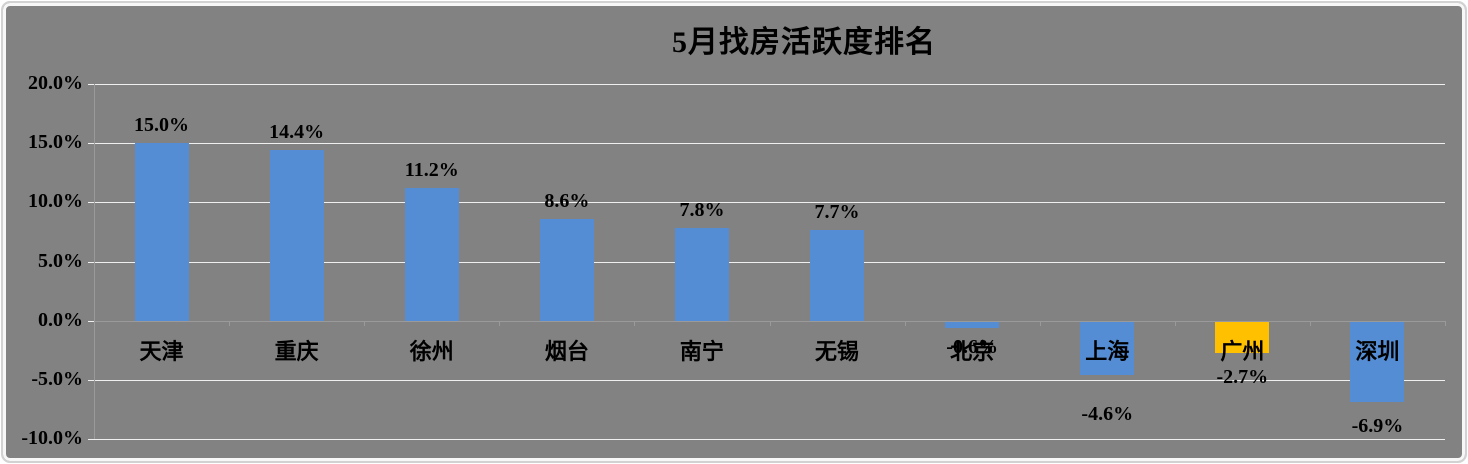 The width and height of the screenshot is (1468, 464). I want to click on y-axis-line, so click(94, 261).